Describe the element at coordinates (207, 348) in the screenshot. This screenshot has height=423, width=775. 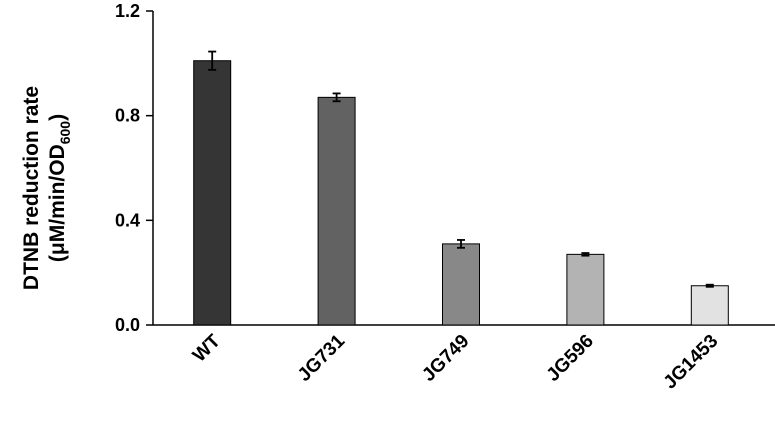
I see `x-tick-label: WT` at that location.